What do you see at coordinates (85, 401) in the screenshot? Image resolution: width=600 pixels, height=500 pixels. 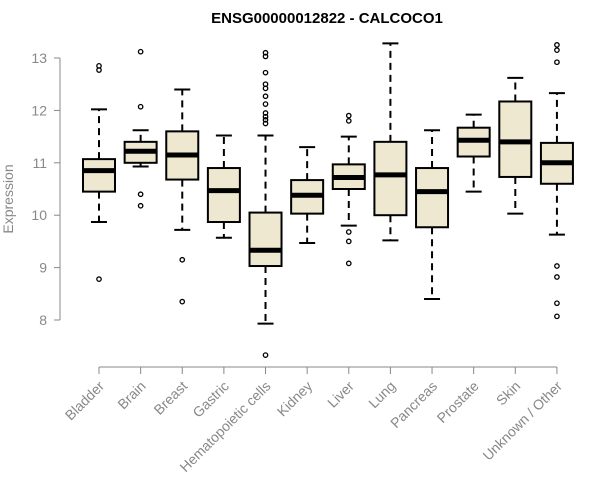 I see `x-tick-label-bladder: Bladder` at bounding box center [85, 401].